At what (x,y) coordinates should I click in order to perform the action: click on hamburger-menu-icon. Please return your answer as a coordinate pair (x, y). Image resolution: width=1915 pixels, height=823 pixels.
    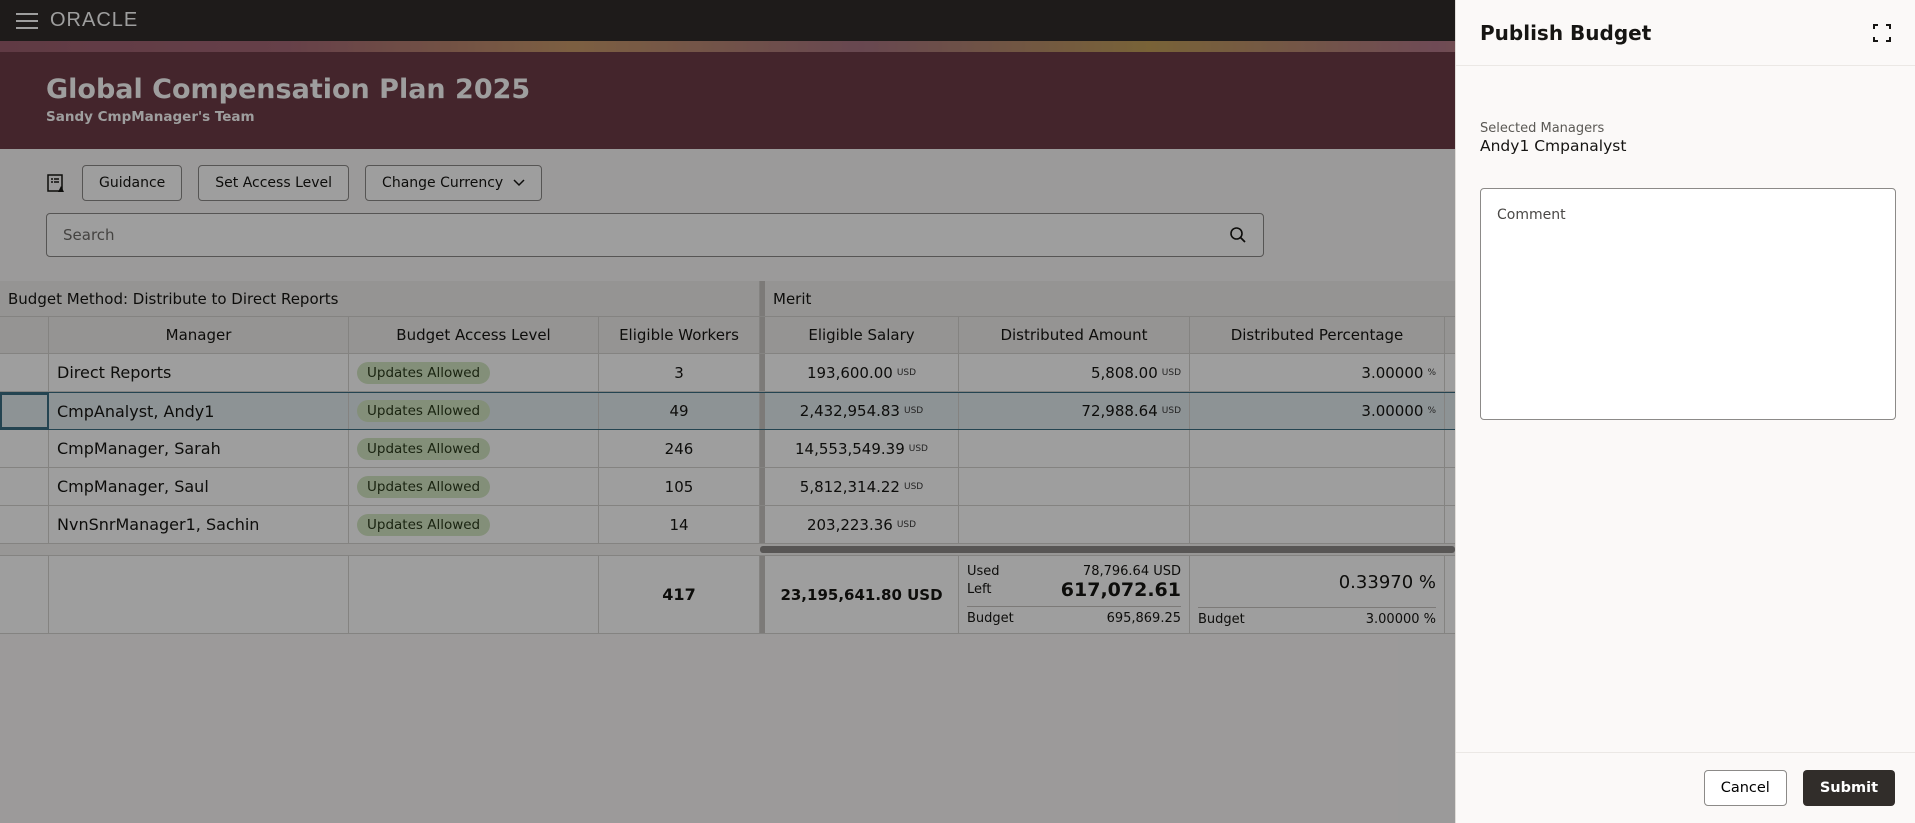
    Looking at the image, I should click on (27, 20).